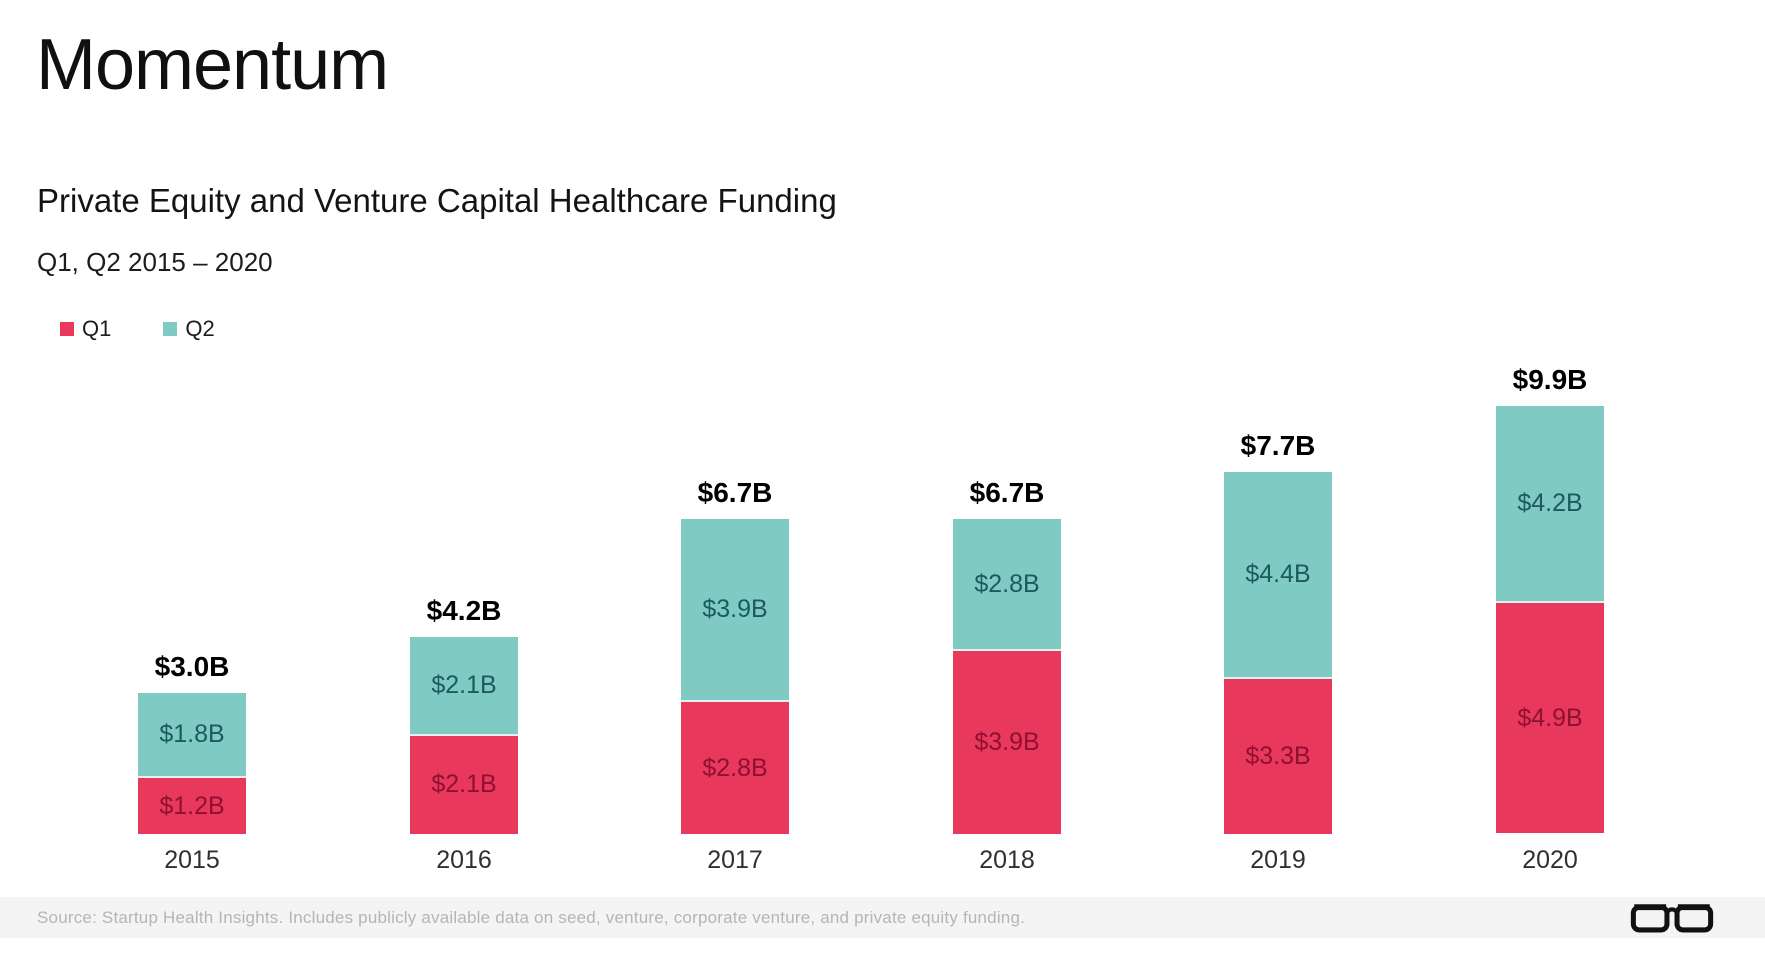  Describe the element at coordinates (1278, 860) in the screenshot. I see `x-axis-label-2019: 2019` at that location.